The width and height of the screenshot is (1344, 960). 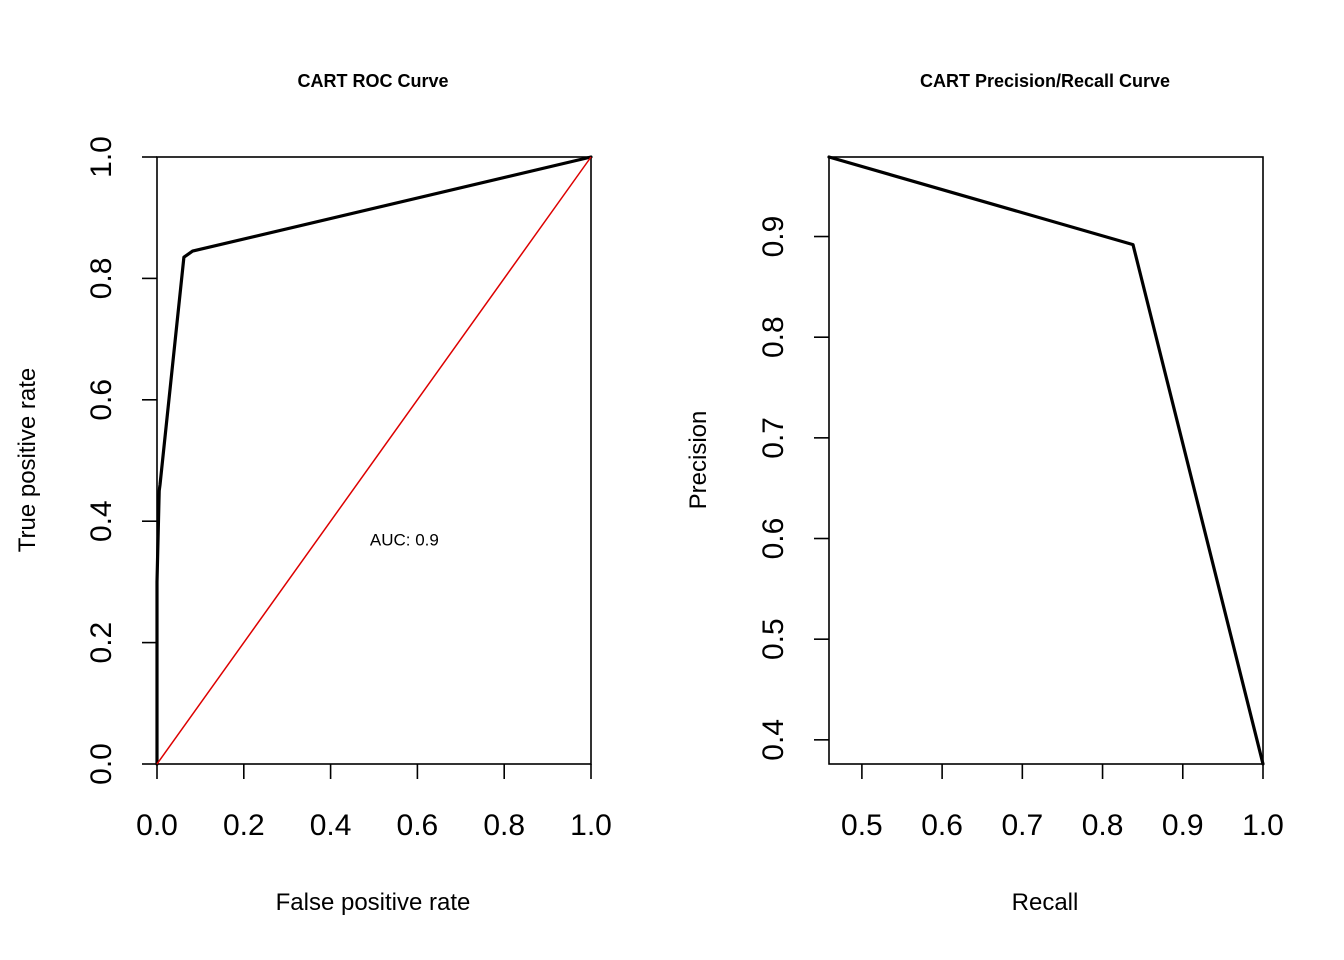 I want to click on pr-y-tick-label: 0.8, so click(x=773, y=337).